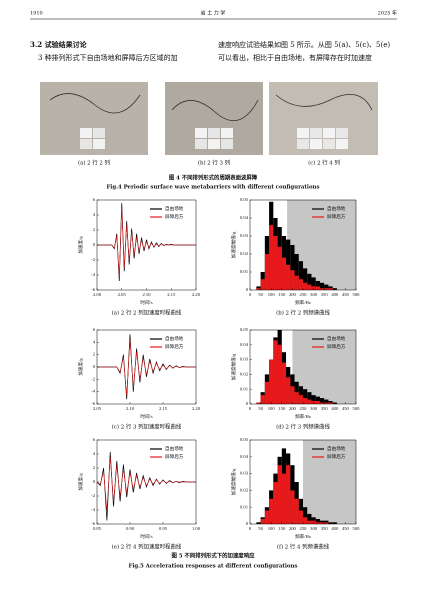 This screenshot has height=603, width=427. I want to click on page-number: 1910, so click(36, 14).